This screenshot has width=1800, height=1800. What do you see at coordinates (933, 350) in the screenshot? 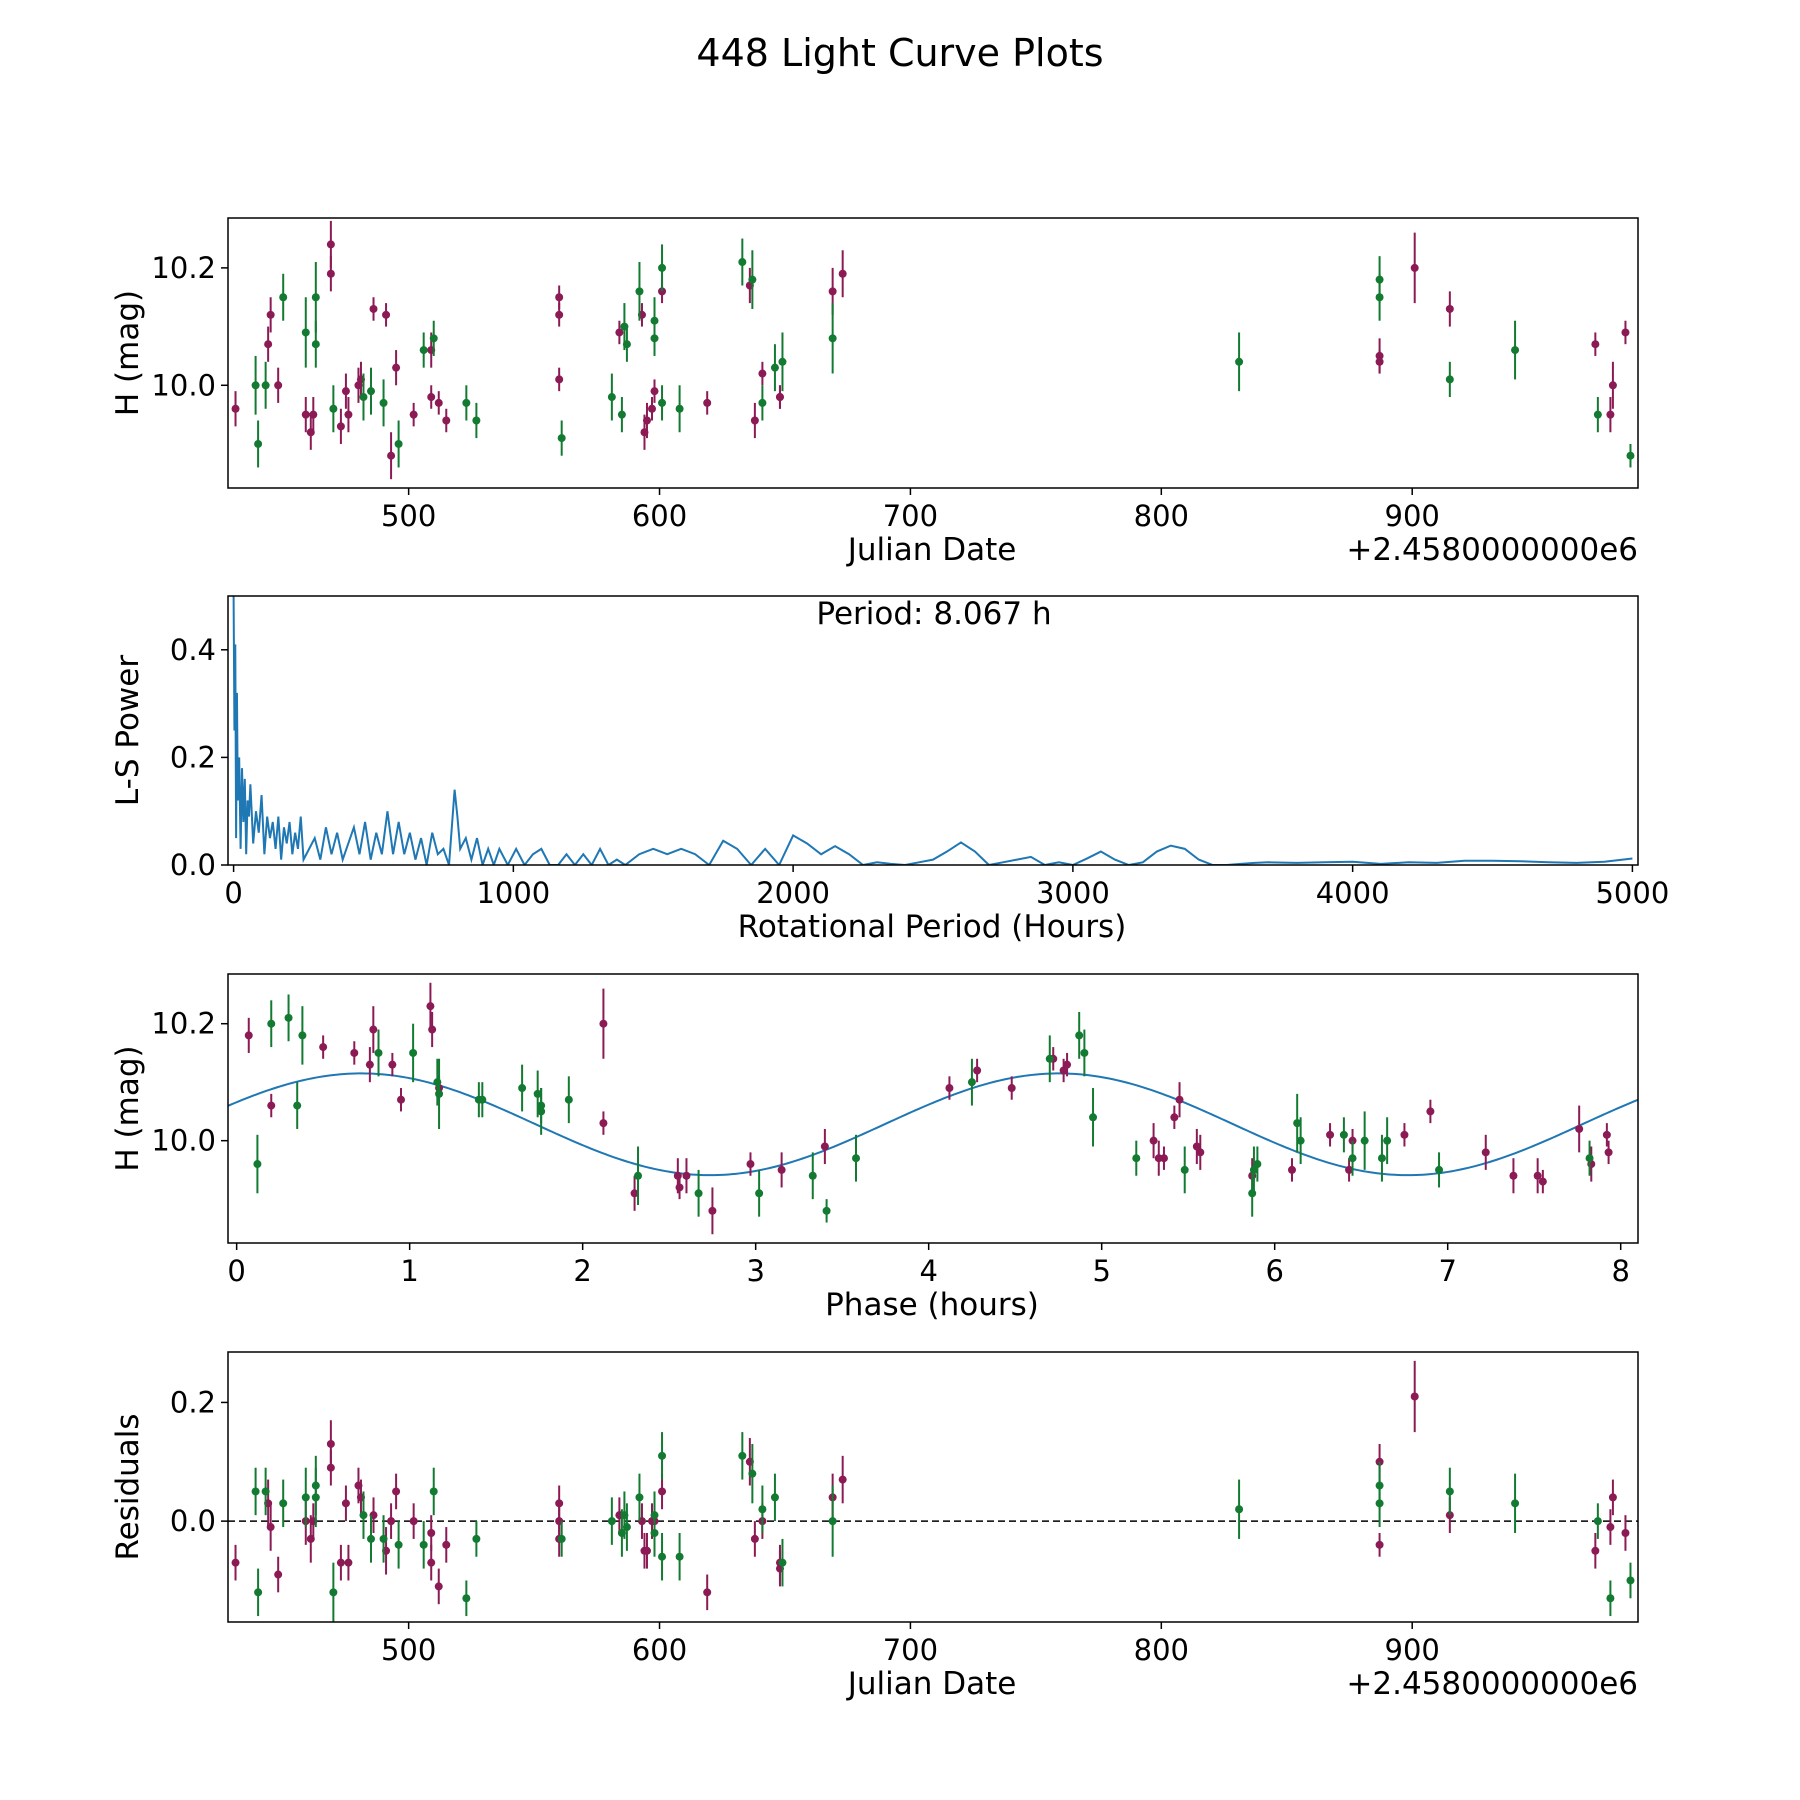
I see `plot-area` at bounding box center [933, 350].